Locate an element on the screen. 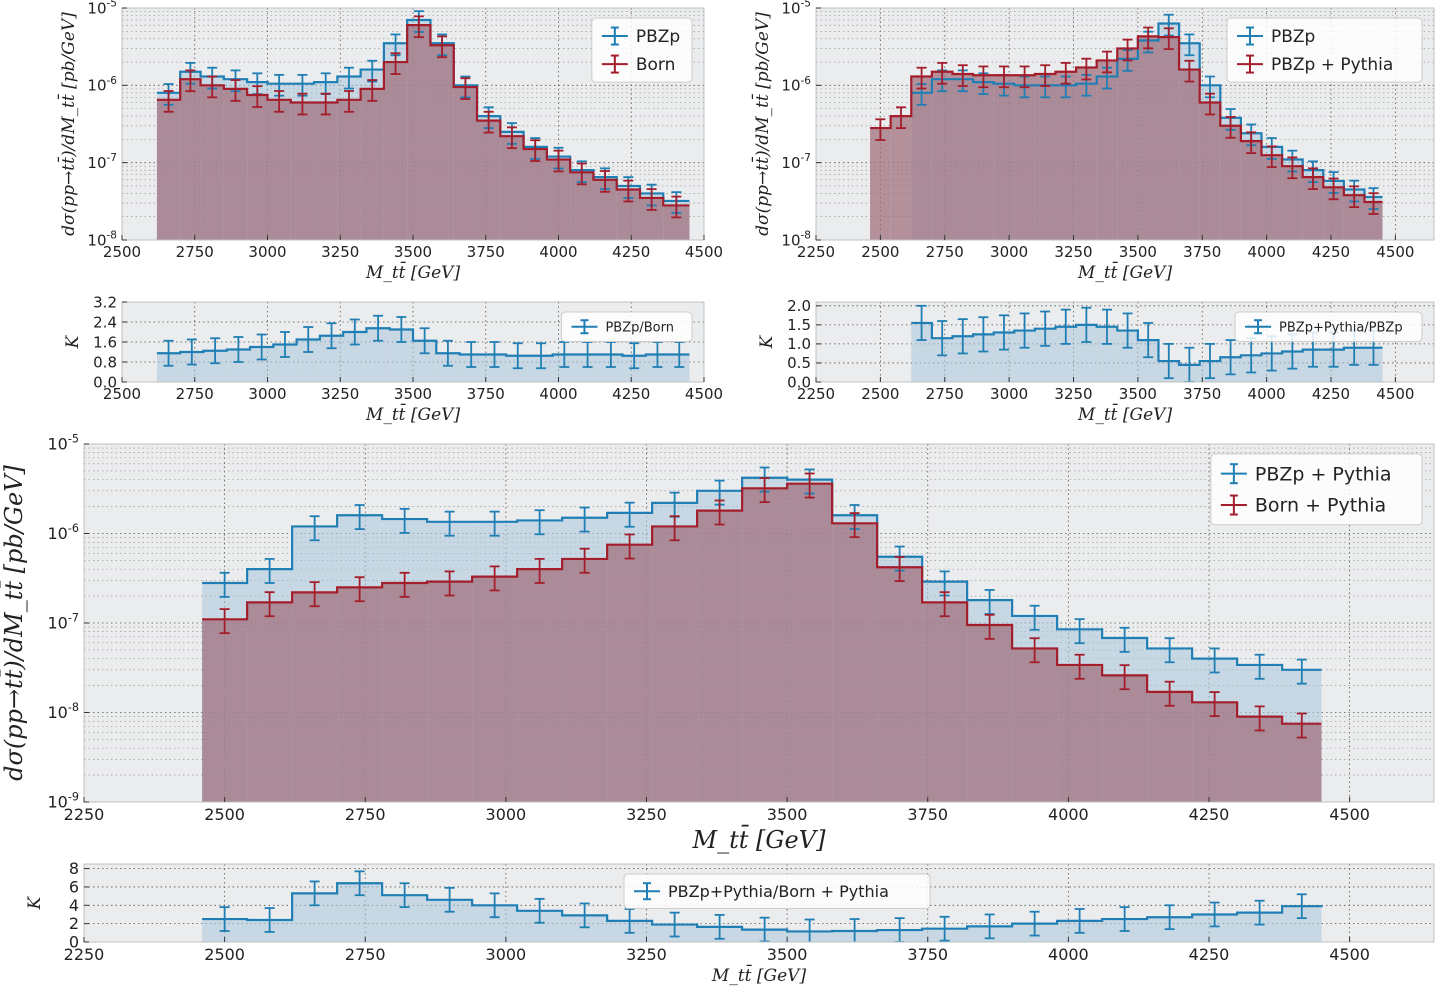 Image resolution: width=1452 pixels, height=993 pixels. legend-label: PBZp is located at coordinates (658, 37).